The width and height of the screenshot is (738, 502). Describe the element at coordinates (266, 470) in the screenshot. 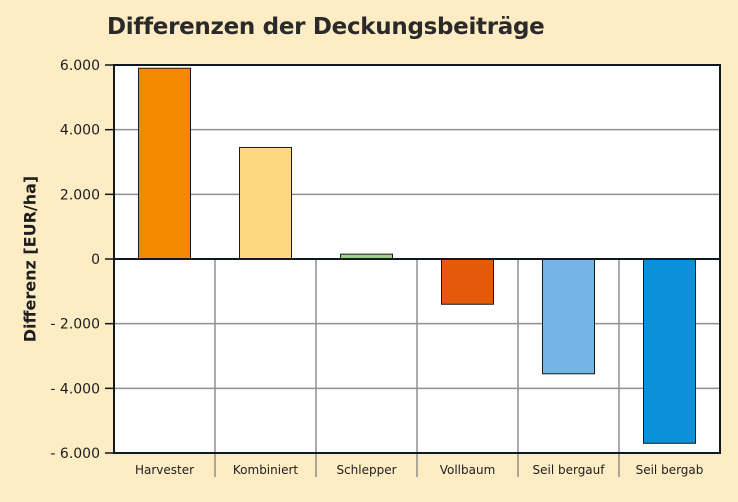

I see `x-category-label: Kombiniert` at that location.